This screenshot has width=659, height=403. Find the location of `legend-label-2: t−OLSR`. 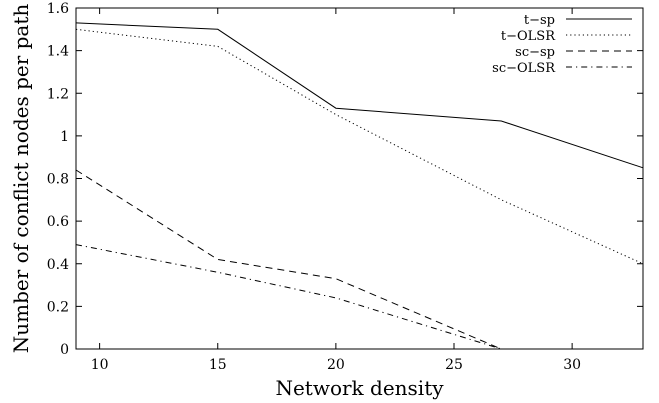

legend-label-2: t−OLSR is located at coordinates (528, 36).